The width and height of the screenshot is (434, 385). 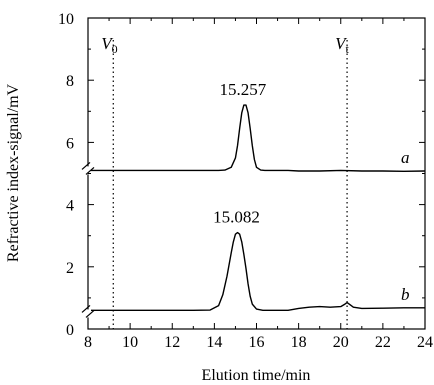 What do you see at coordinates (88, 239) in the screenshot?
I see `axis-breaks` at bounding box center [88, 239].